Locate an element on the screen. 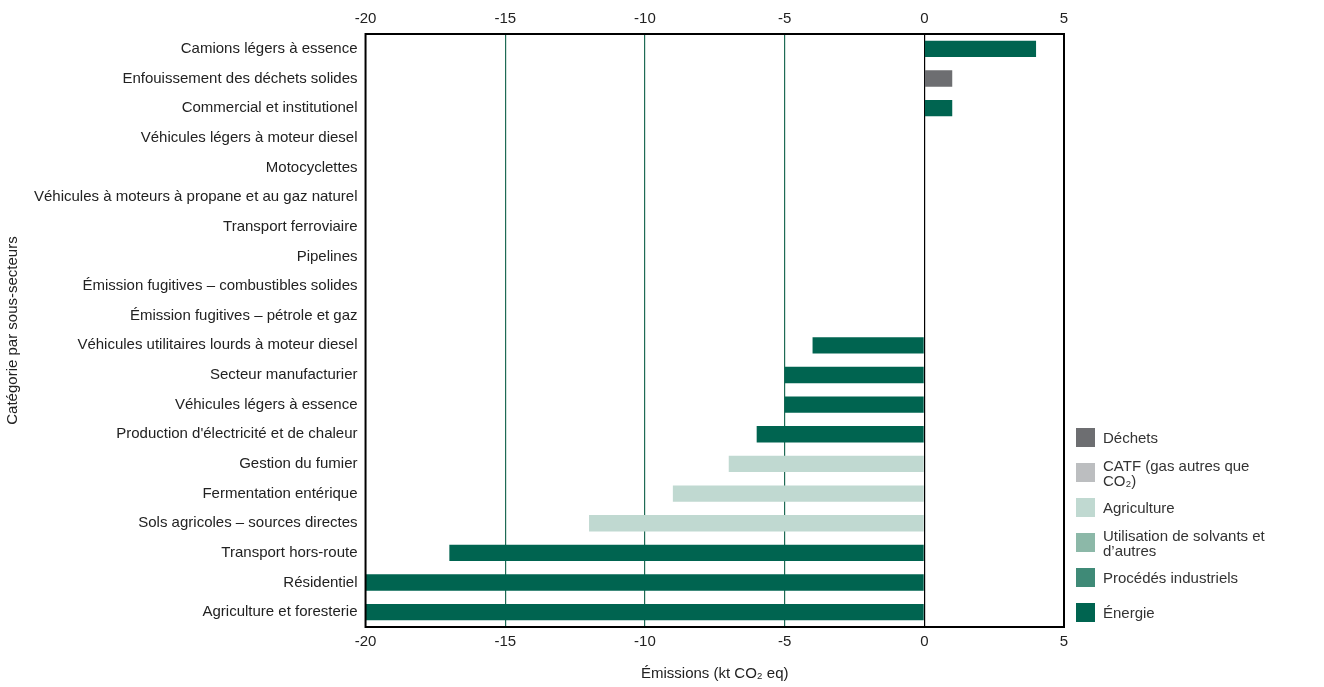 This screenshot has width=1324, height=687. x2-tick-label: -5 is located at coordinates (784, 18).